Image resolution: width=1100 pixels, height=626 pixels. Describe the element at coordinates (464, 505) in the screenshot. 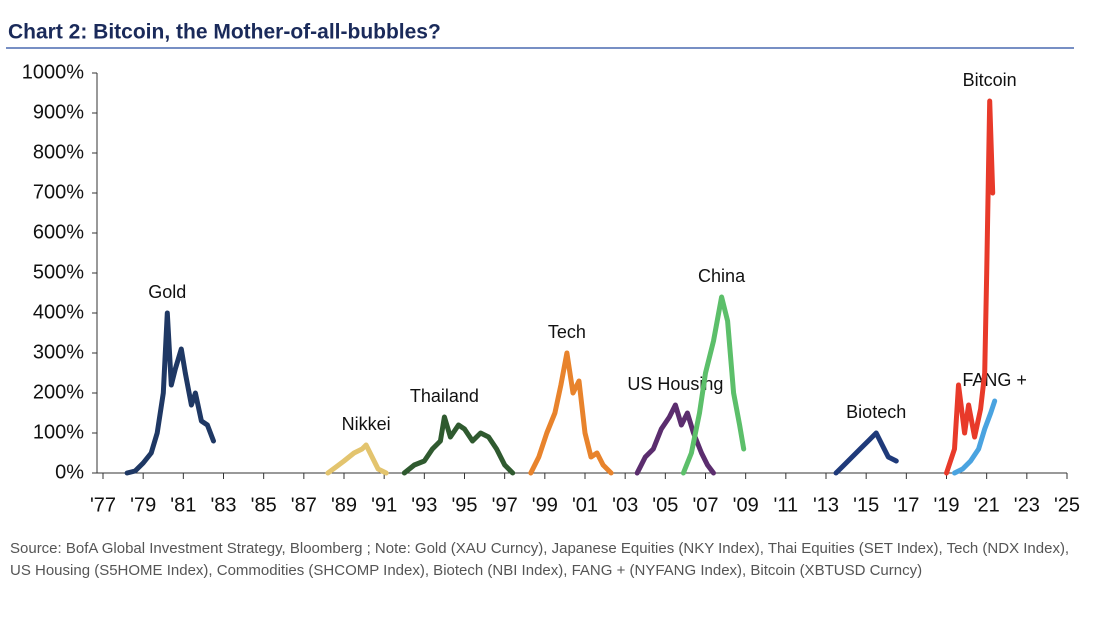

I see `x-tick-label: '95` at that location.